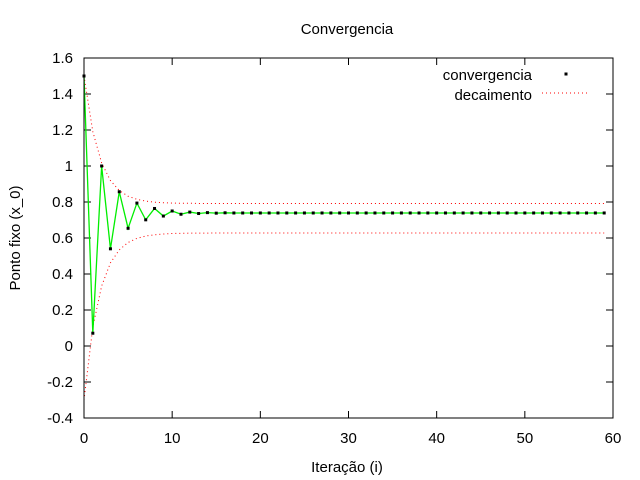 This screenshot has width=640, height=480. Describe the element at coordinates (347, 29) in the screenshot. I see `chart-title: Convergencia` at that location.